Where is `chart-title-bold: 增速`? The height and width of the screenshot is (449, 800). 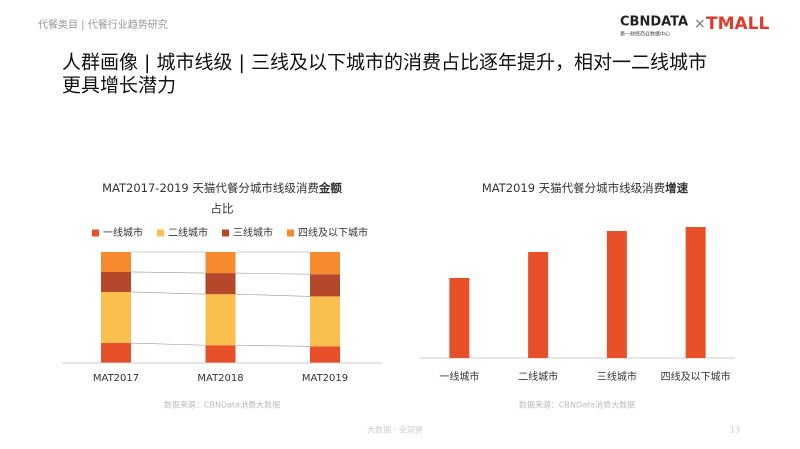 chart-title-bold: 增速 is located at coordinates (676, 188).